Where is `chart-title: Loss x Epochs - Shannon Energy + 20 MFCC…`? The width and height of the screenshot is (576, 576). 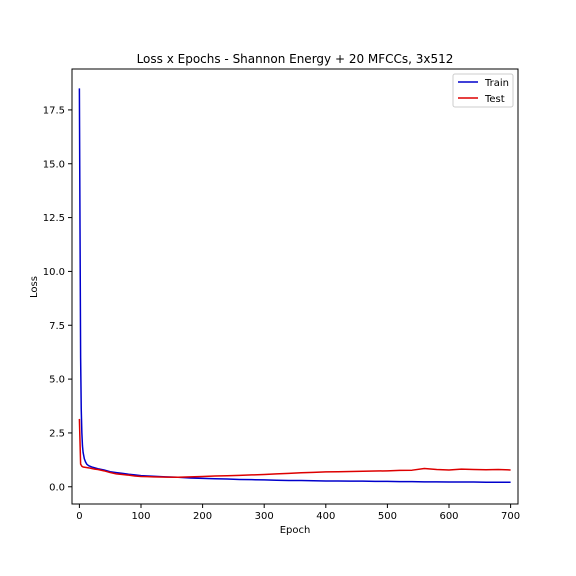
chart-title: Loss x Epochs - Shannon Energy + 20 MFCC… is located at coordinates (295, 59).